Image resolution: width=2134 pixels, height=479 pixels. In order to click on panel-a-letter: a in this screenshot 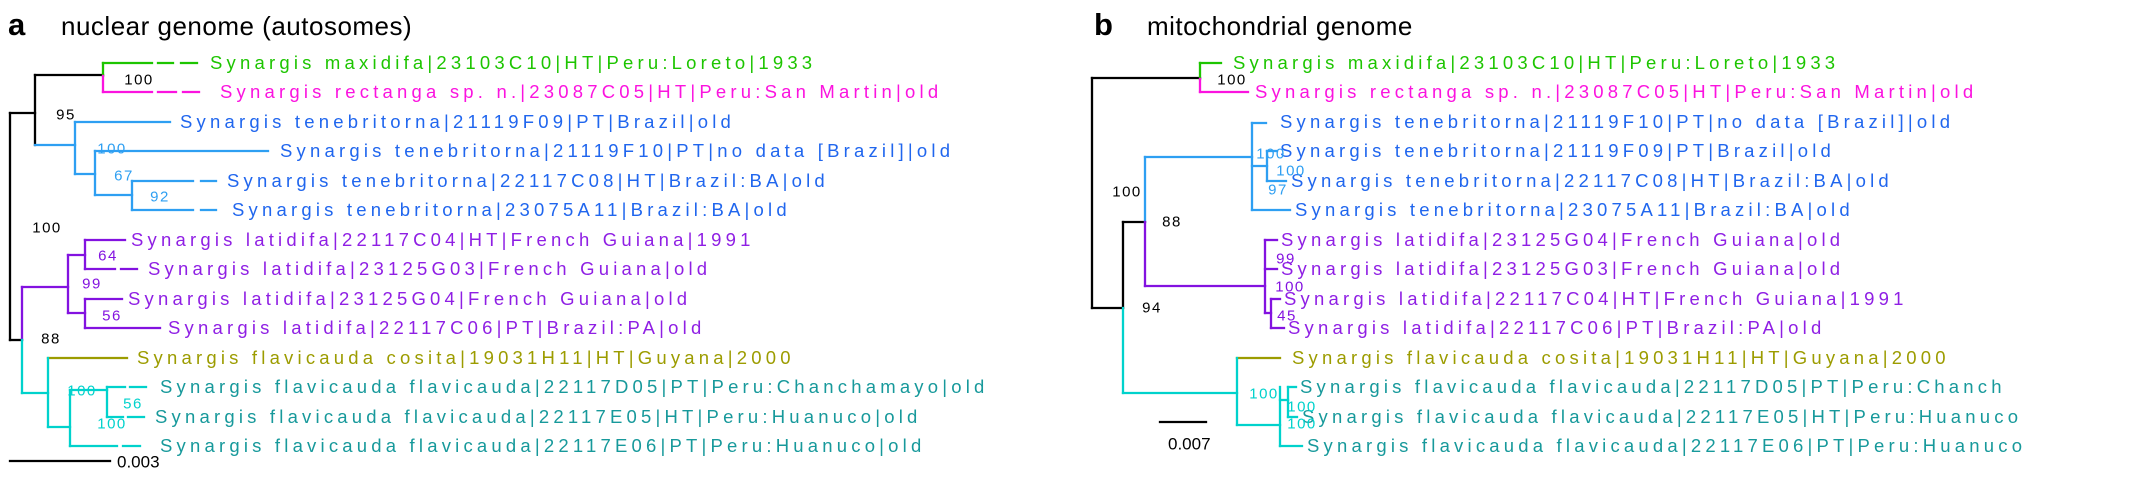, I will do `click(17, 24)`.